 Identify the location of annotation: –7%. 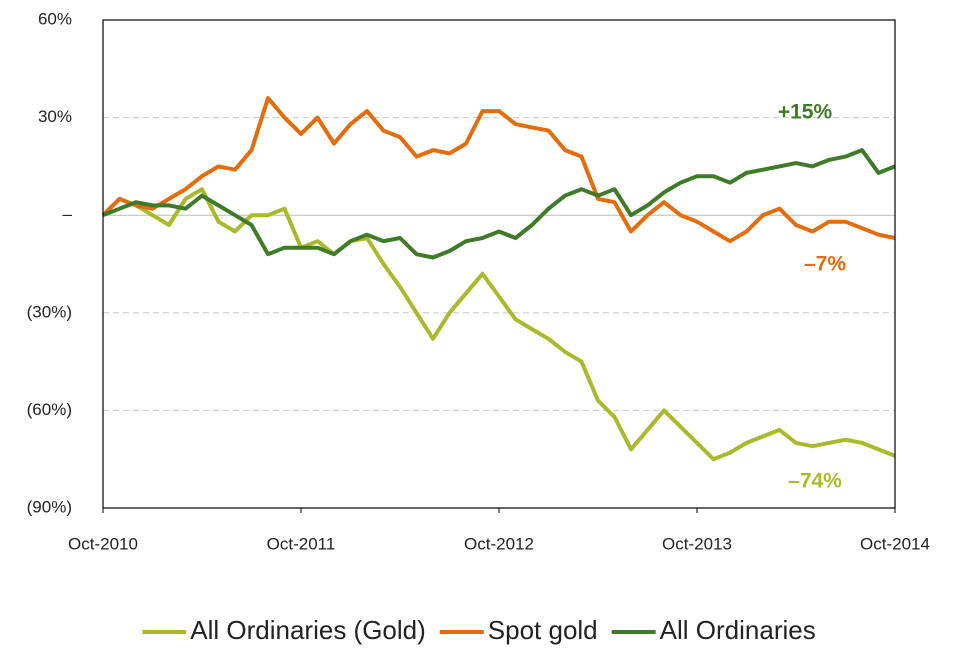
(825, 264).